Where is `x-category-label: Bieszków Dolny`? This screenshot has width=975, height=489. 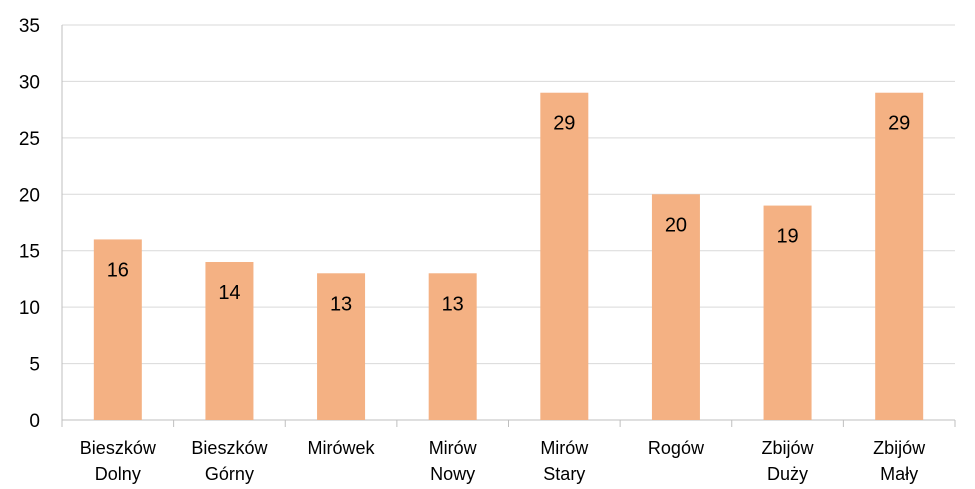
x-category-label: Bieszków Dolny is located at coordinates (118, 461).